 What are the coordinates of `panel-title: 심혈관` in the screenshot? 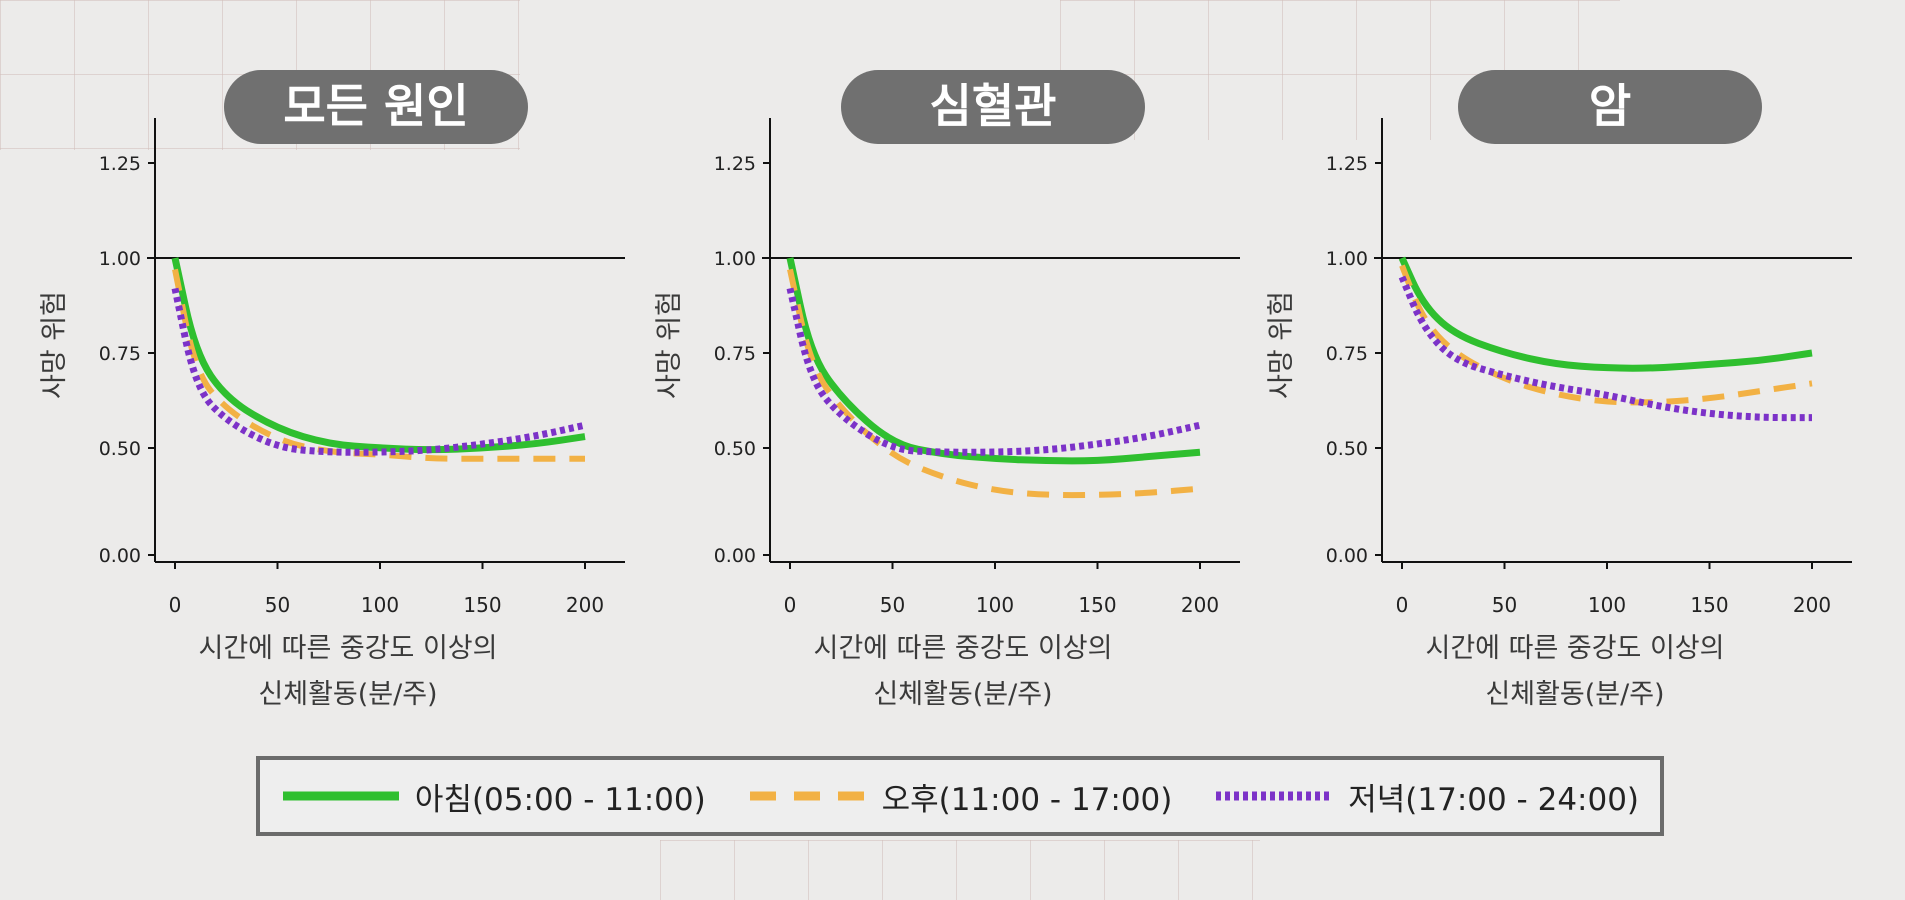 It's located at (993, 106).